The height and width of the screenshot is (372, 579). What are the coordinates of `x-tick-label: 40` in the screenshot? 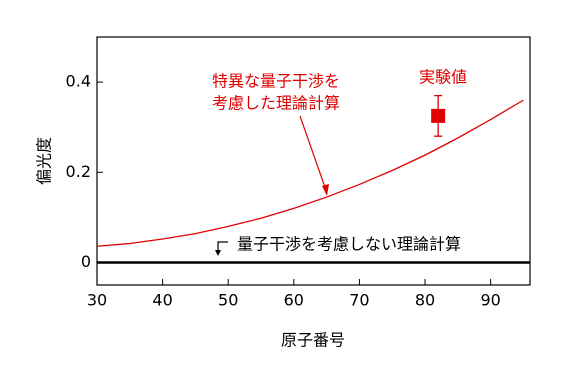 It's located at (162, 300).